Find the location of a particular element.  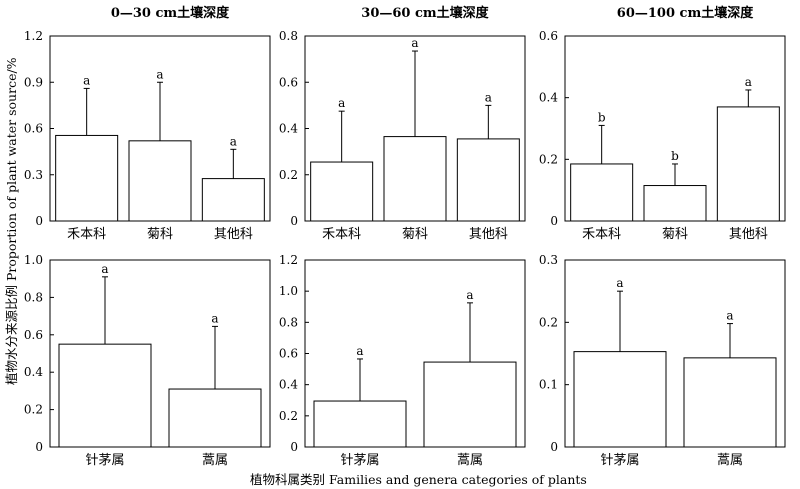

chart-panel-4: 0 0.2 0.4 0.6 0.8 1.0 a 针茅属 a 蒿属 is located at coordinates (147, 360).